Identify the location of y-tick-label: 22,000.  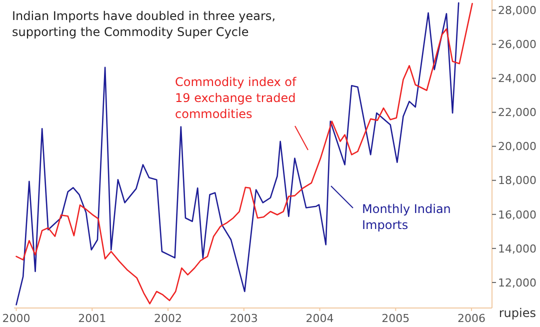
(517, 113).